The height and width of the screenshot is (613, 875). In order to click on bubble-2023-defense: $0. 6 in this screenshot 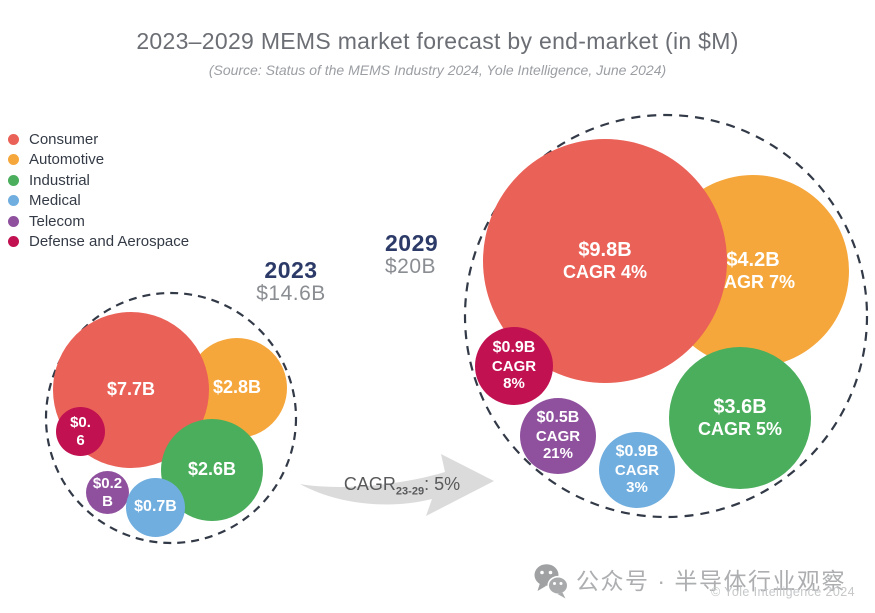, I will do `click(80, 431)`.